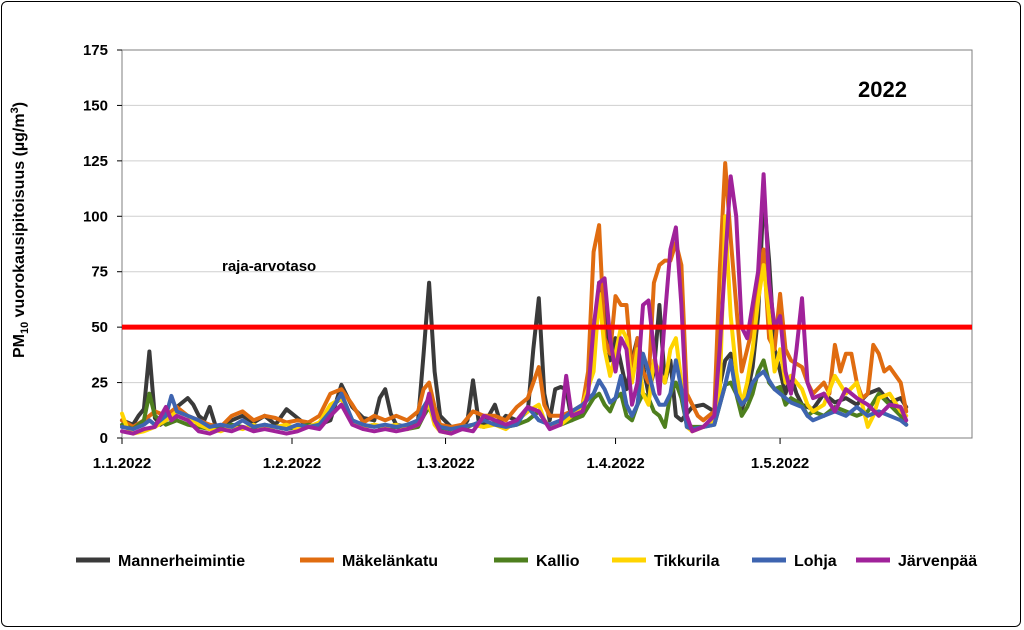 Image resolution: width=1024 pixels, height=630 pixels. I want to click on legend-label-5: Järvenpää, so click(937, 561).